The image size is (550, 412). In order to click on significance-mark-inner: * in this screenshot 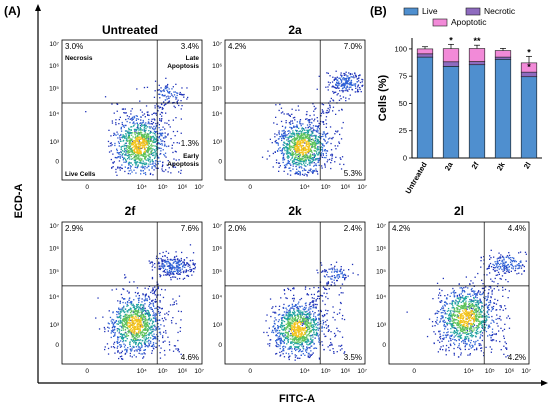, I will do `click(529, 67)`.